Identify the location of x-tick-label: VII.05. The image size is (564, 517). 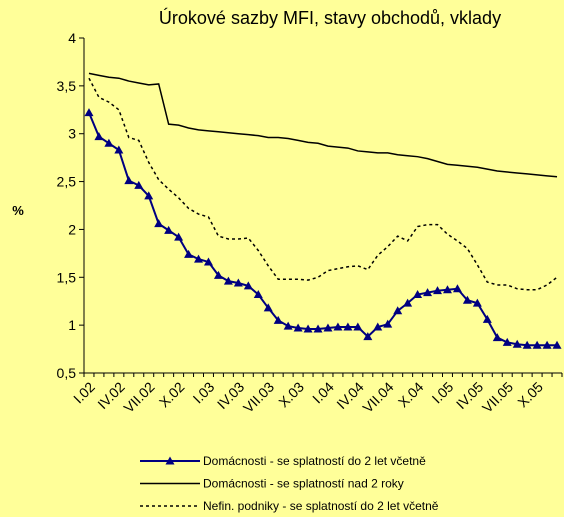
(497, 396).